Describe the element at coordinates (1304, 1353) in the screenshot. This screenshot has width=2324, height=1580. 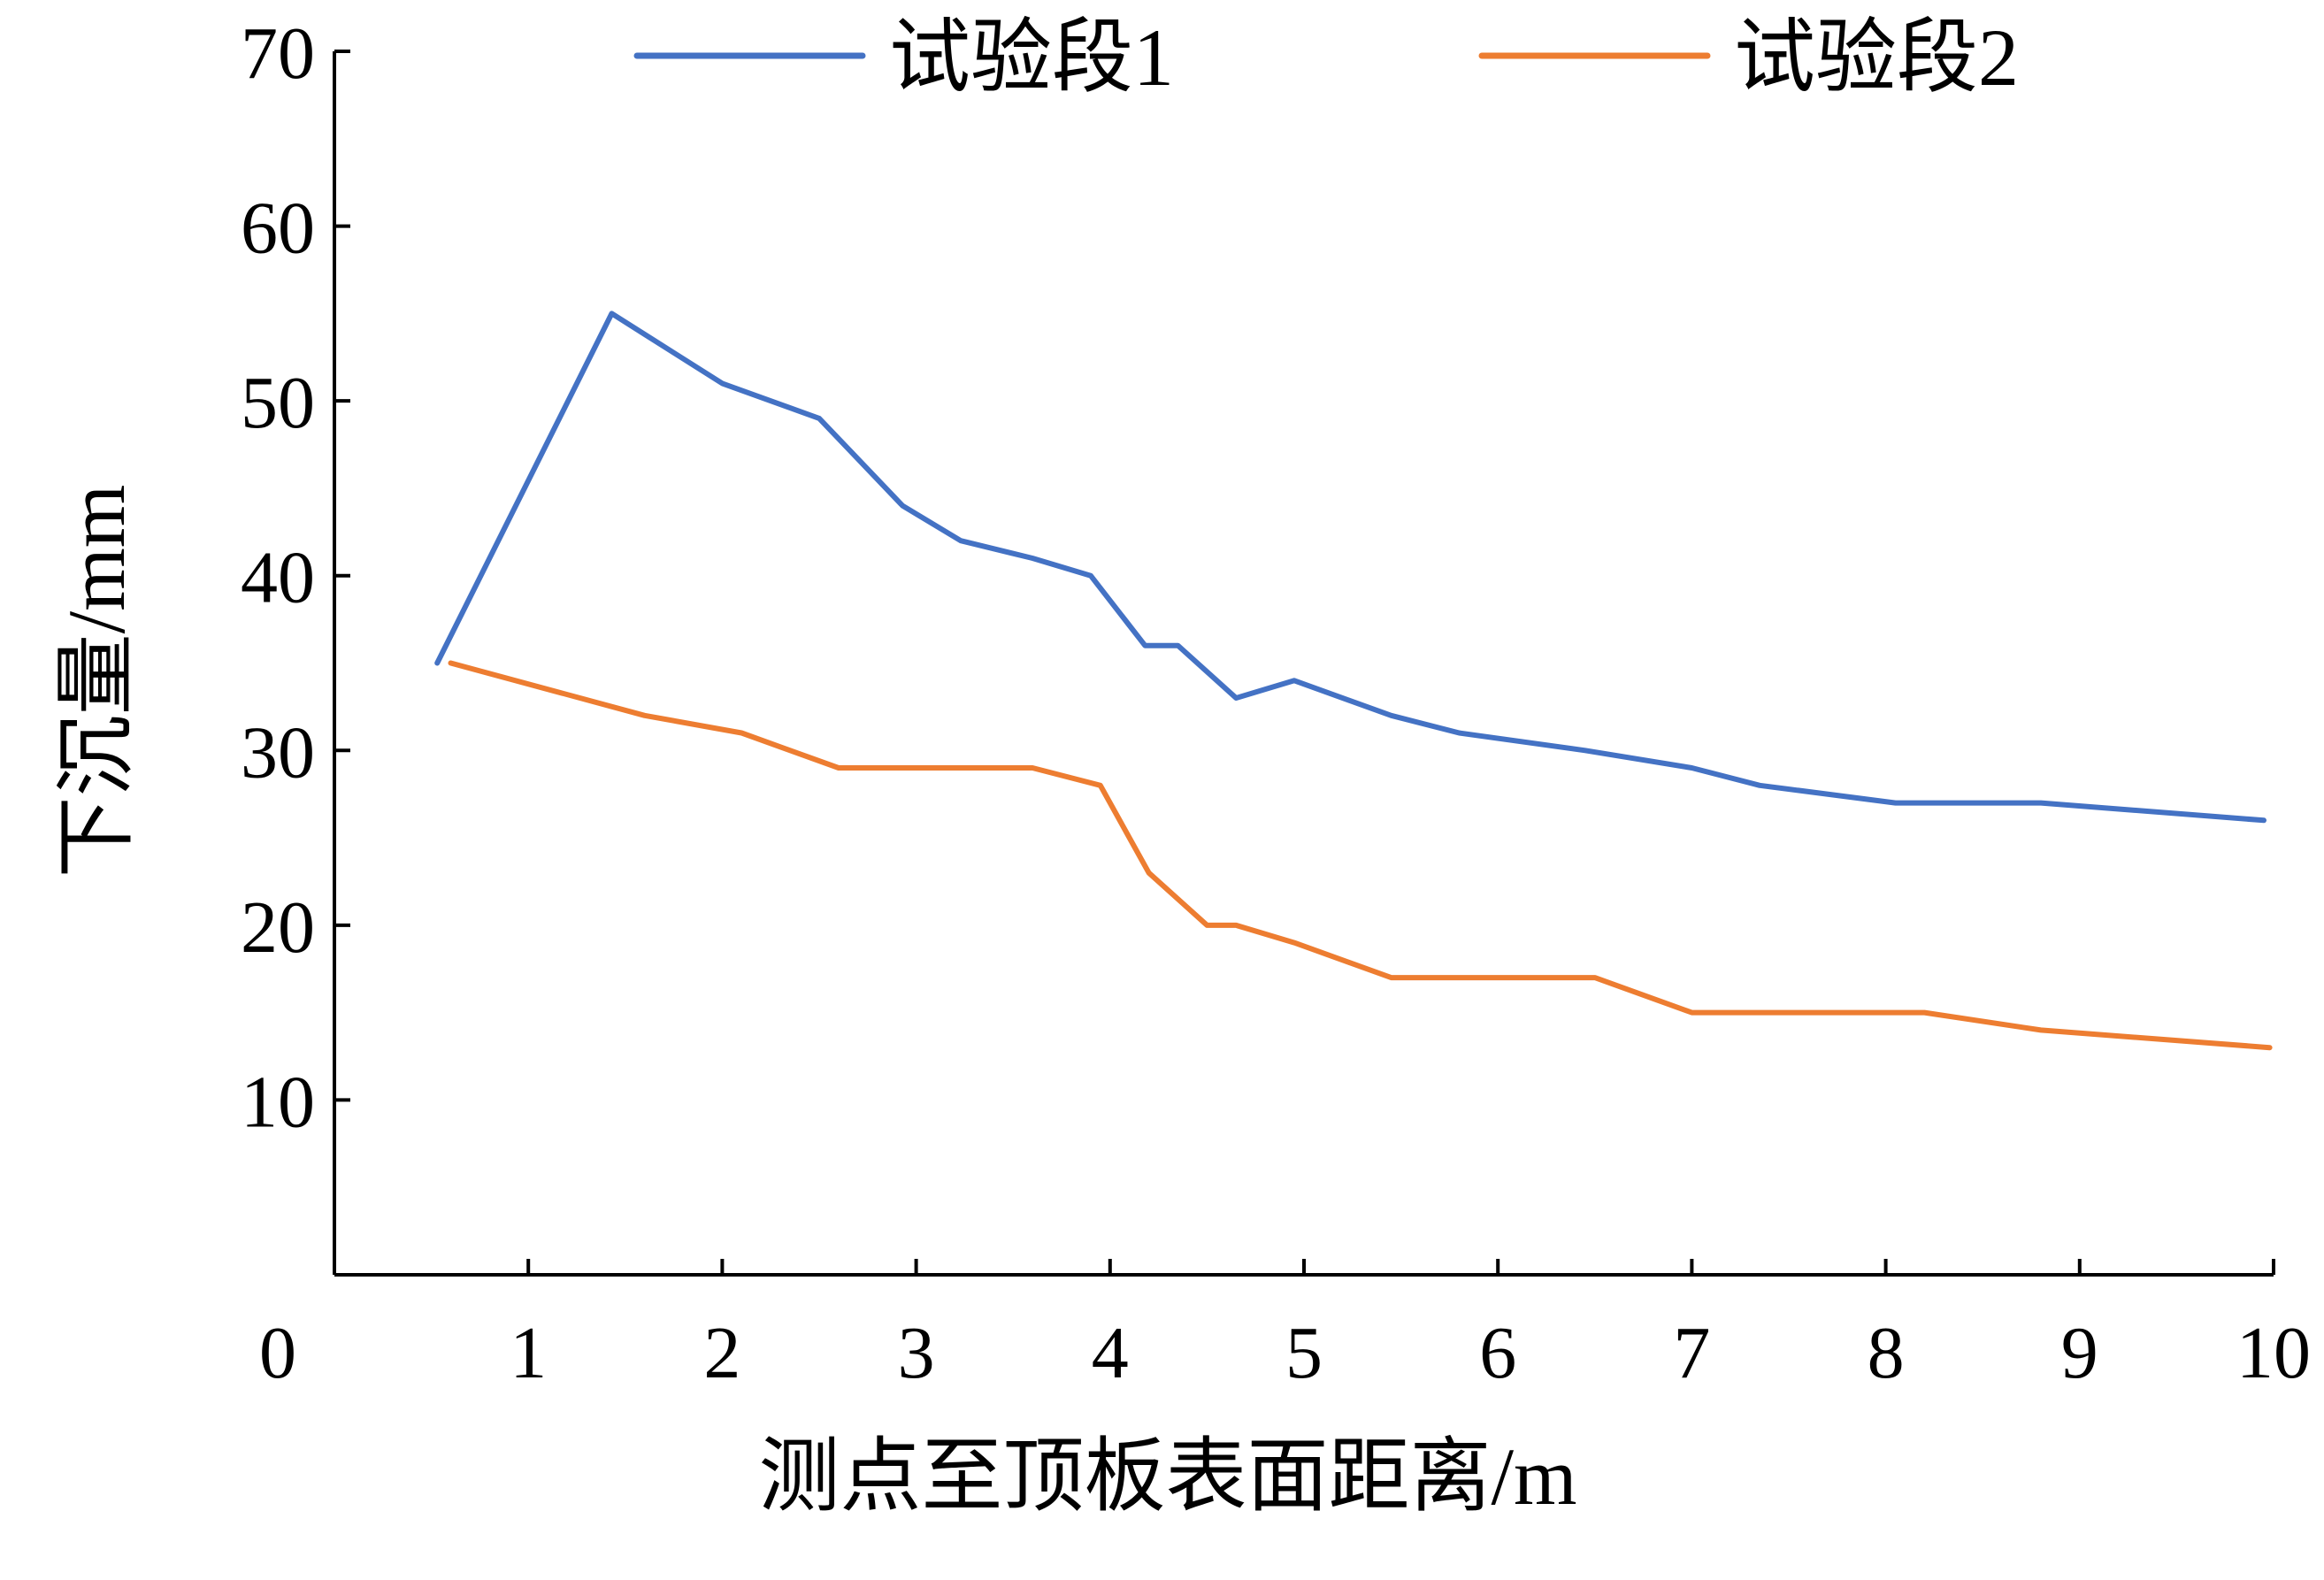
I see `x-tick-label: 5` at that location.